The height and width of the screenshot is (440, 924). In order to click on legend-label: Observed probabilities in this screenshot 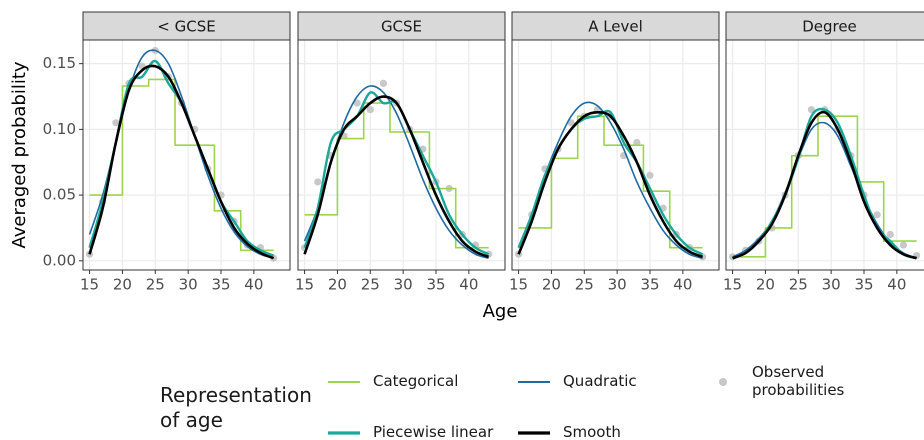, I will do `click(798, 381)`.